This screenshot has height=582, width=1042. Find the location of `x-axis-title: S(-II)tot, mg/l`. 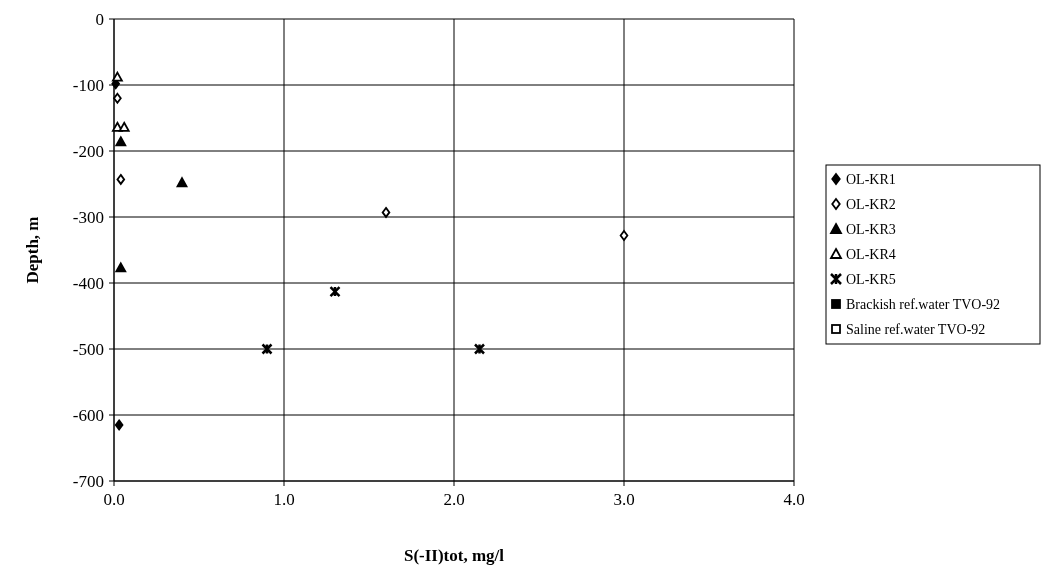

x-axis-title: S(-II)tot, mg/l is located at coordinates (454, 555).